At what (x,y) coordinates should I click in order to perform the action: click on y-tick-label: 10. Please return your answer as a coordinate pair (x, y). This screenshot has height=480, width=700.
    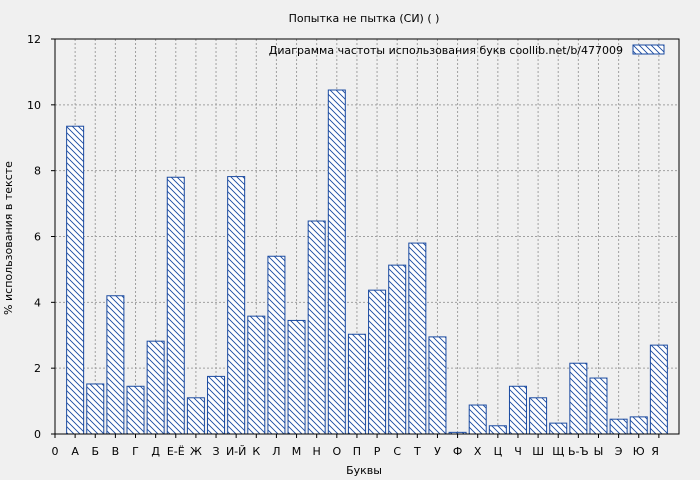
    Looking at the image, I should click on (34, 105).